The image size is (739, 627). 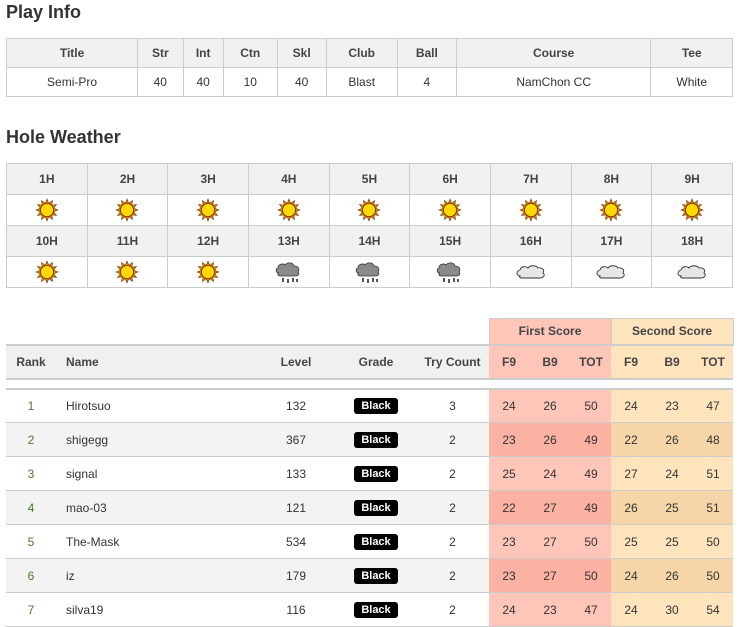 I want to click on rank: 2, so click(x=31, y=439).